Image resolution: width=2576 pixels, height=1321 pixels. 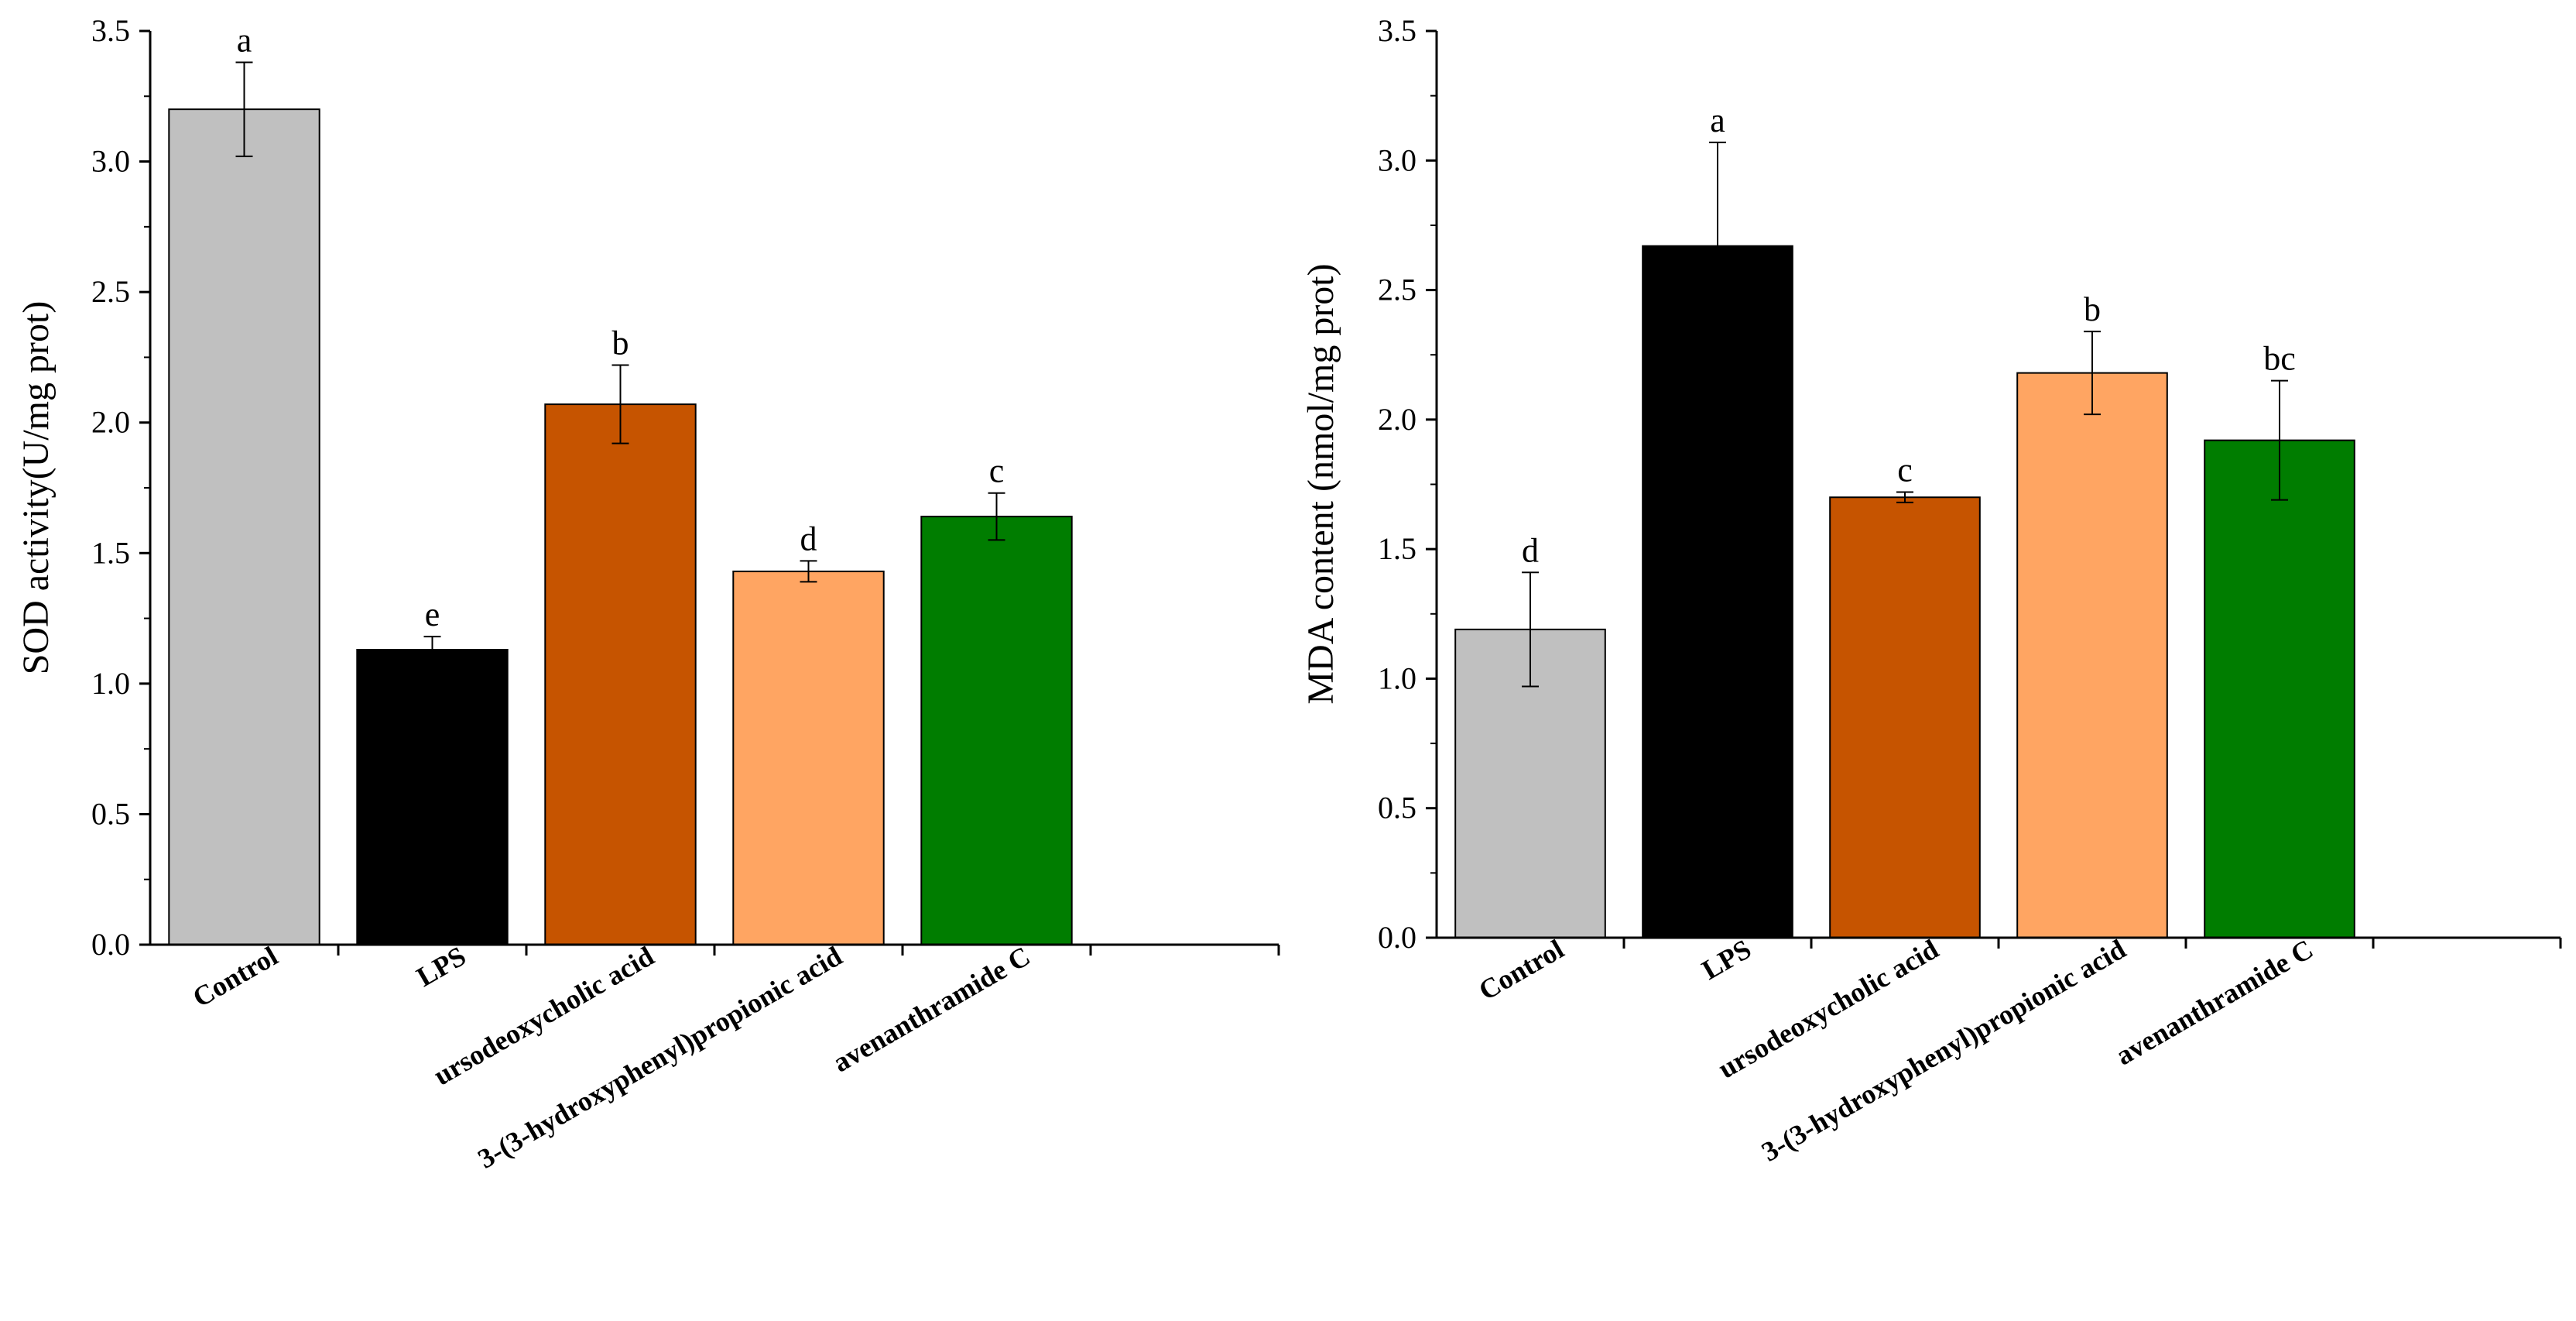 I want to click on significance-label-ursodeoxycholic-acid: c, so click(x=1905, y=470).